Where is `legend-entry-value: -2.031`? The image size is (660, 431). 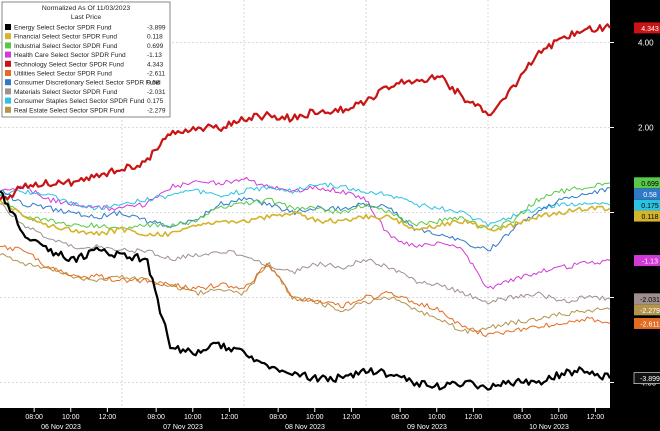
legend-entry-value: -2.031 is located at coordinates (156, 92).